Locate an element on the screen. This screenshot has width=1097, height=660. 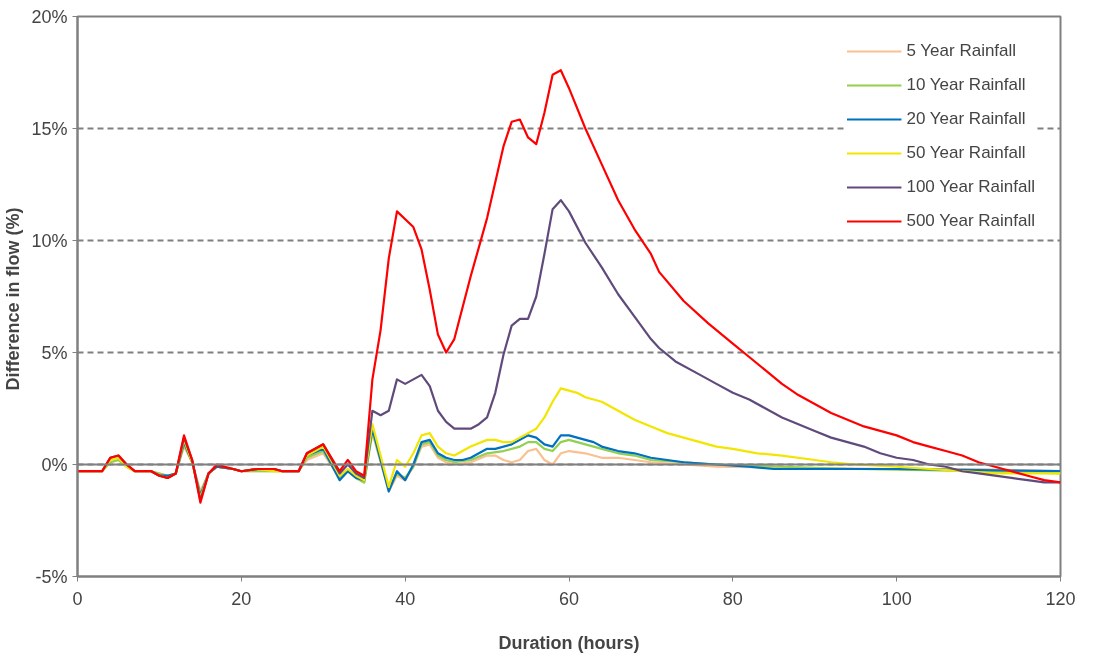
legend-label: 20 Year Rainfall is located at coordinates (966, 119).